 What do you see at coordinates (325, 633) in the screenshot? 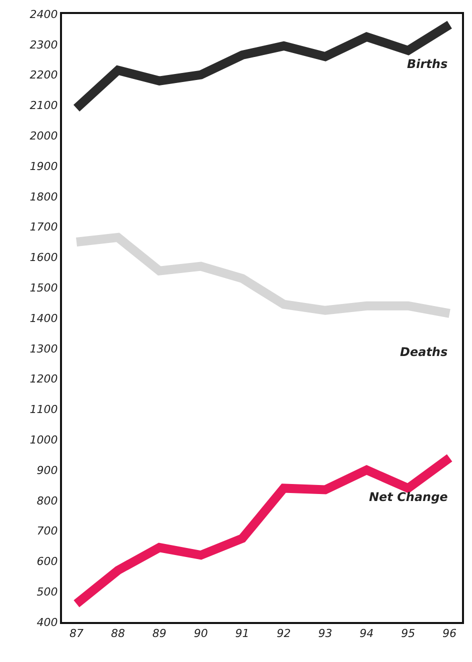
I see `x-tick-label: 93` at bounding box center [325, 633].